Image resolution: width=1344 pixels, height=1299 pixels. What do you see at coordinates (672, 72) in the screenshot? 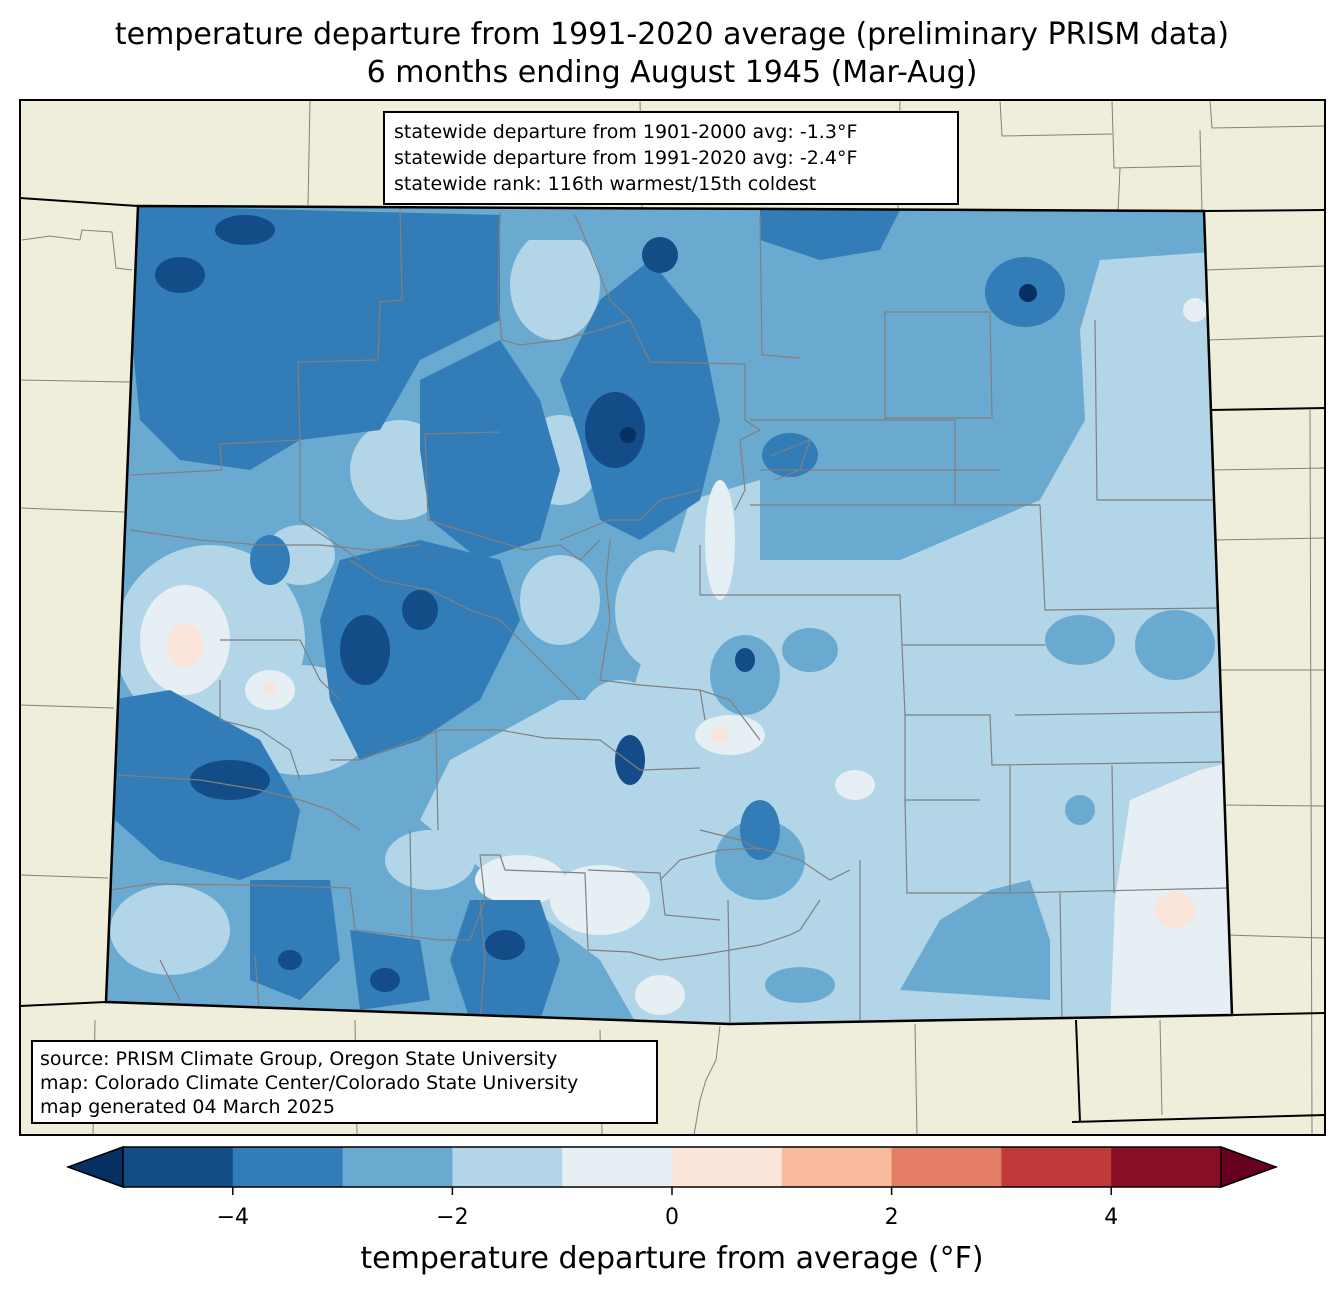
I see `map-title-line-2: 6 months ending August 1945 (Mar-Aug)` at bounding box center [672, 72].